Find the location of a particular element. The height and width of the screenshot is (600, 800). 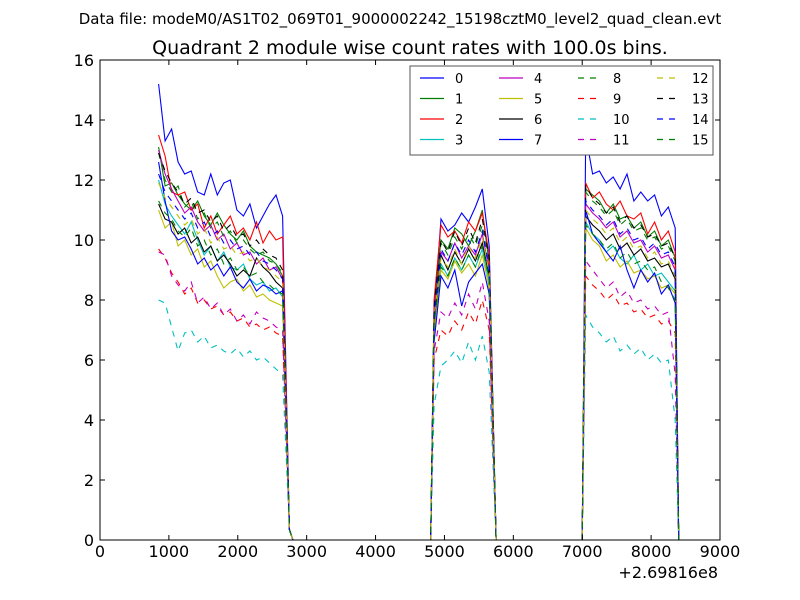

x-tick-label: 8000 is located at coordinates (651, 551).